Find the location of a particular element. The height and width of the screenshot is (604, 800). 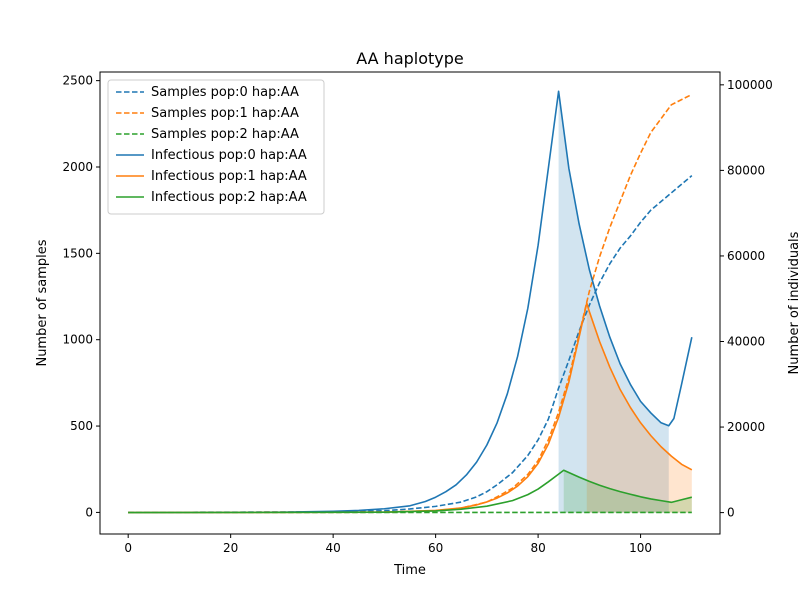

x-tick-label-3: 60 is located at coordinates (435, 548).